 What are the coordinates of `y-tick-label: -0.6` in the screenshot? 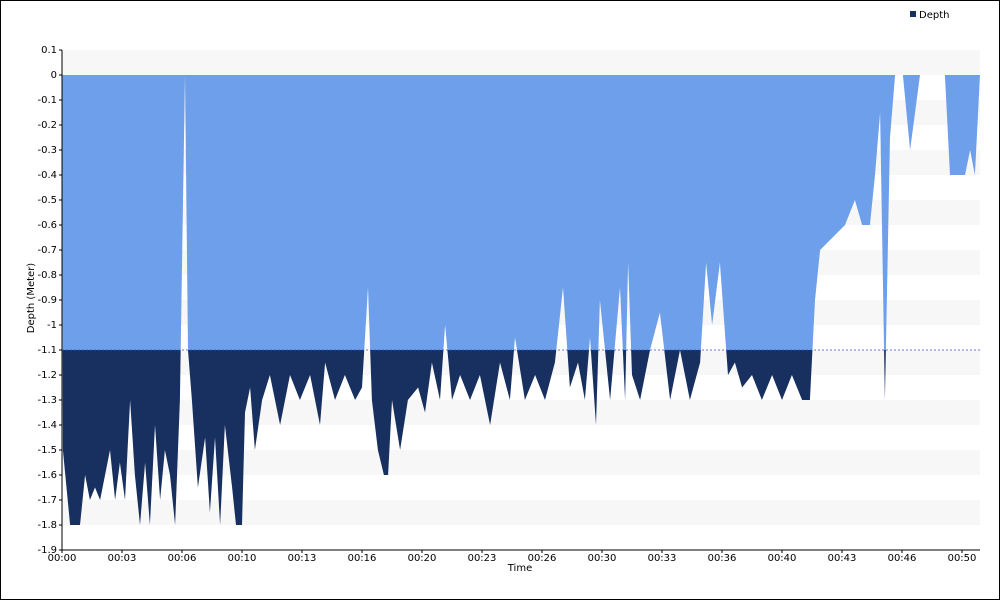 It's located at (47, 225).